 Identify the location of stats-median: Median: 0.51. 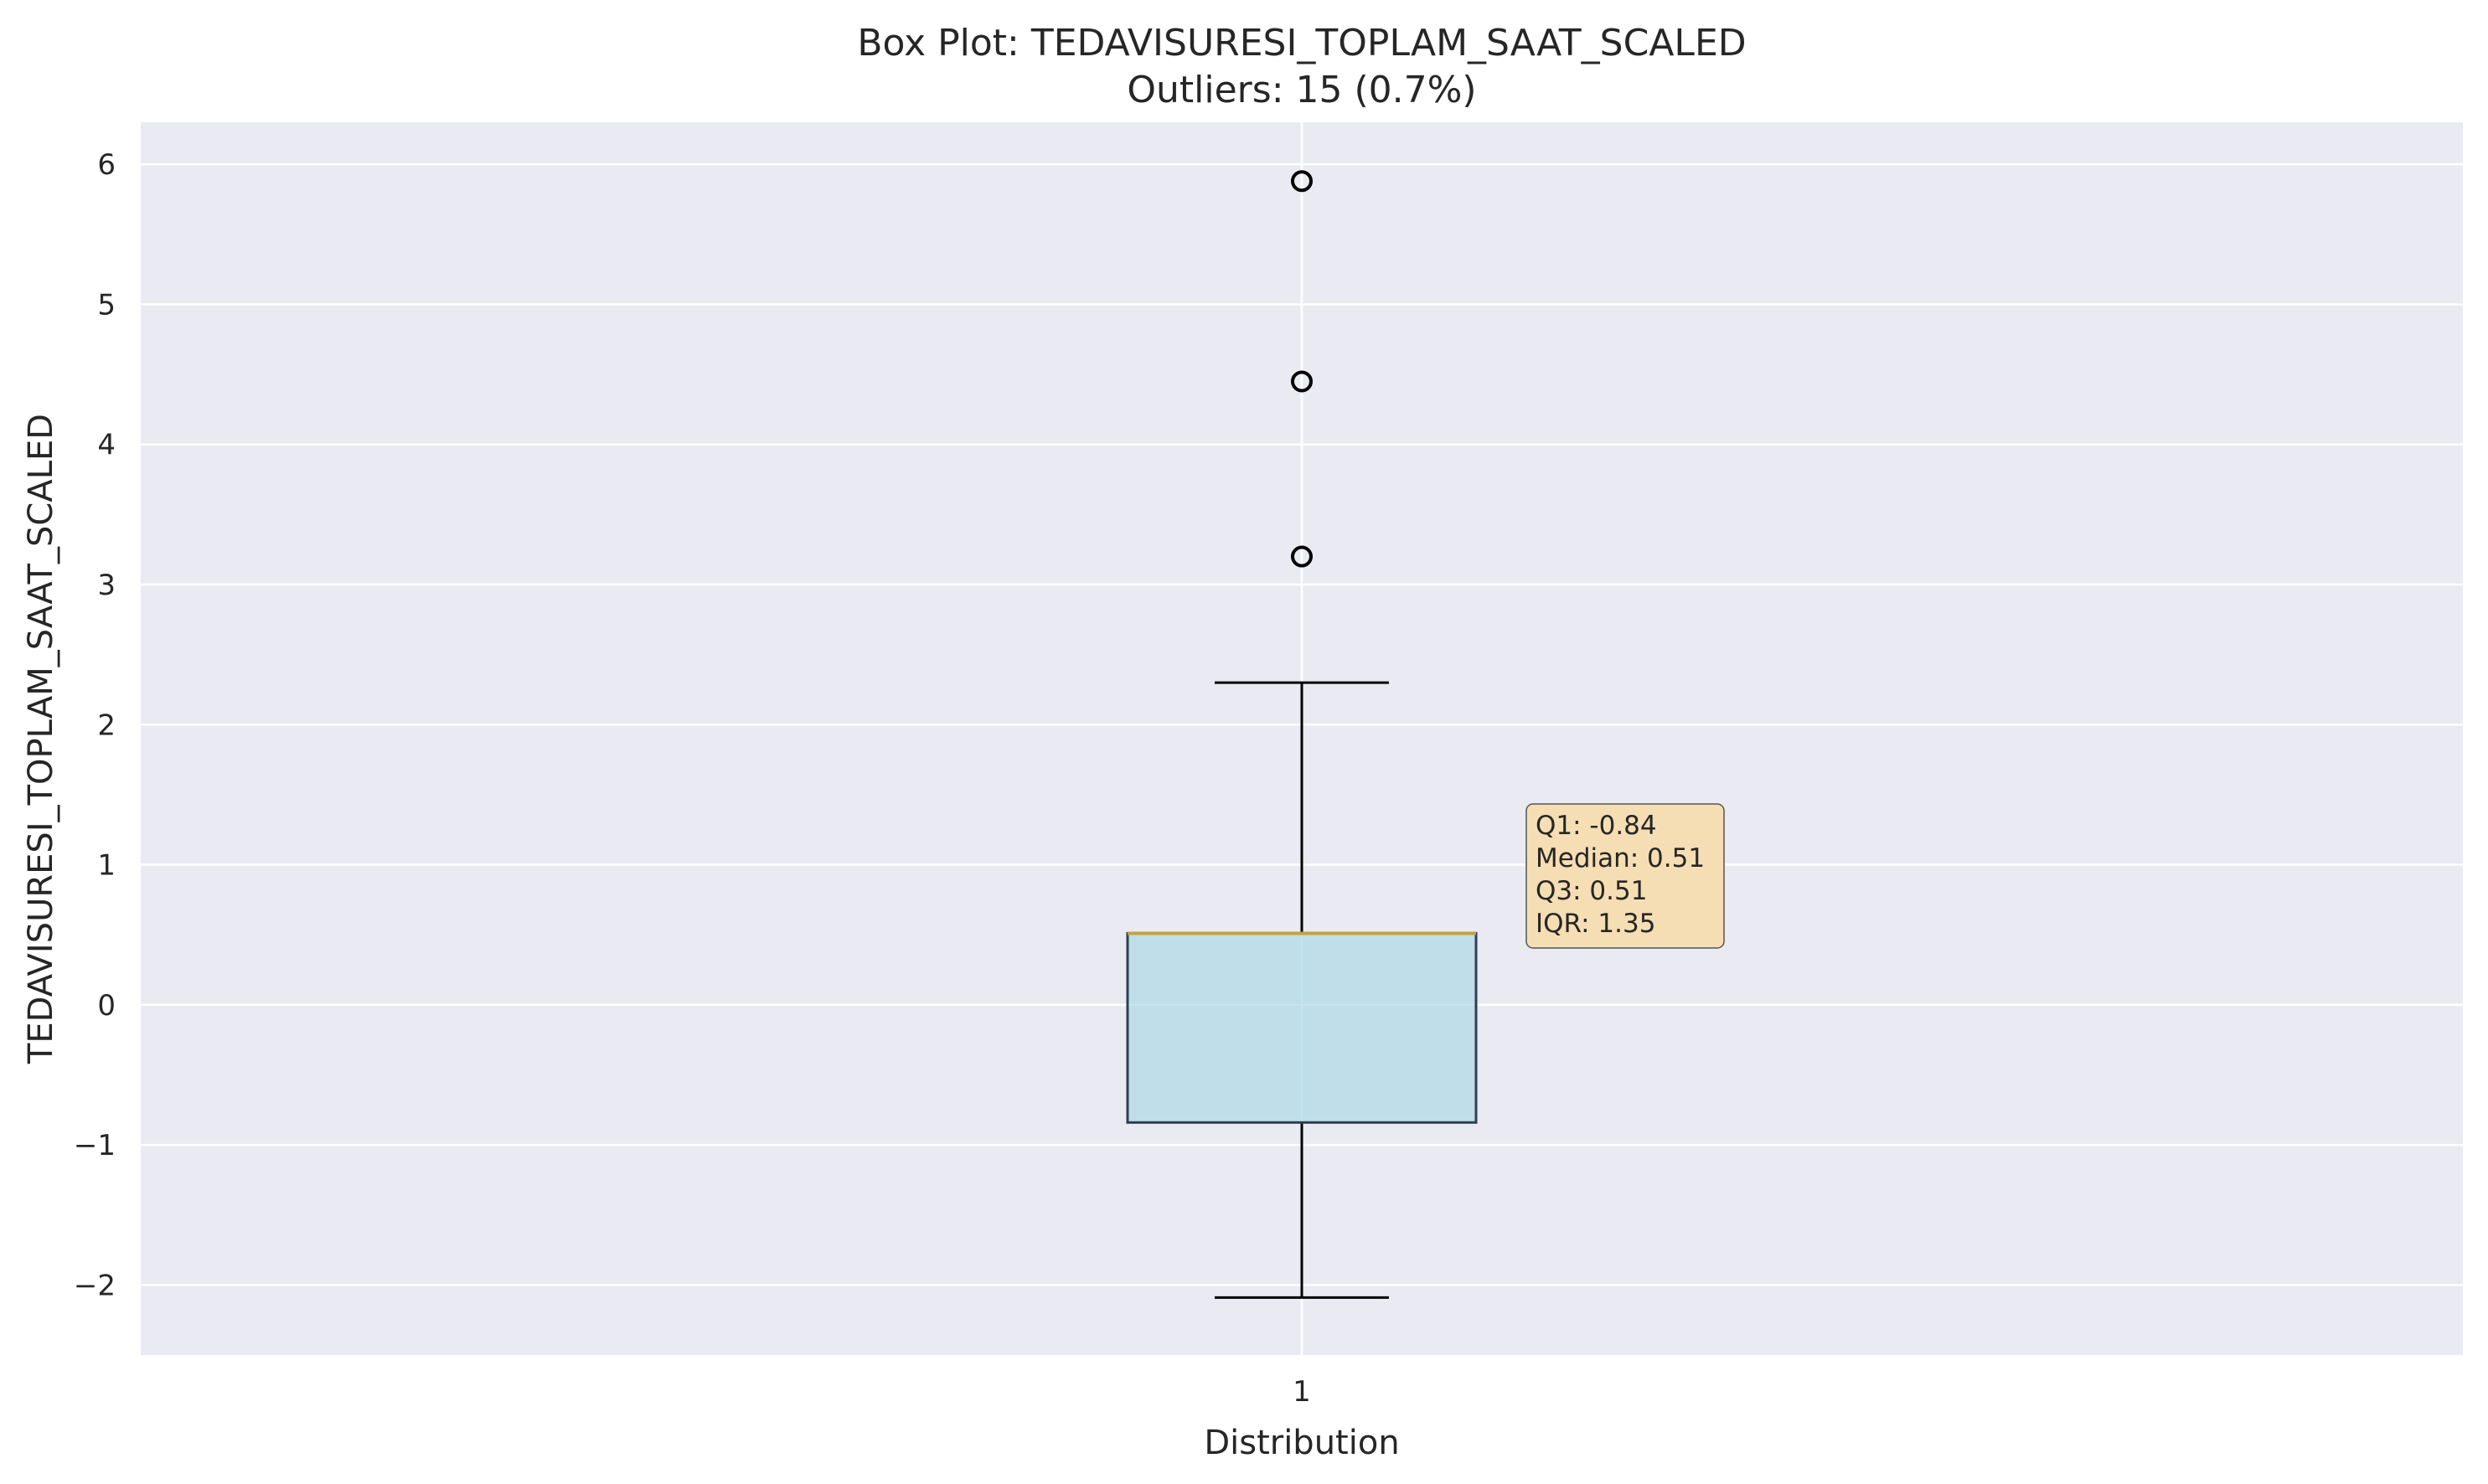
(1620, 858).